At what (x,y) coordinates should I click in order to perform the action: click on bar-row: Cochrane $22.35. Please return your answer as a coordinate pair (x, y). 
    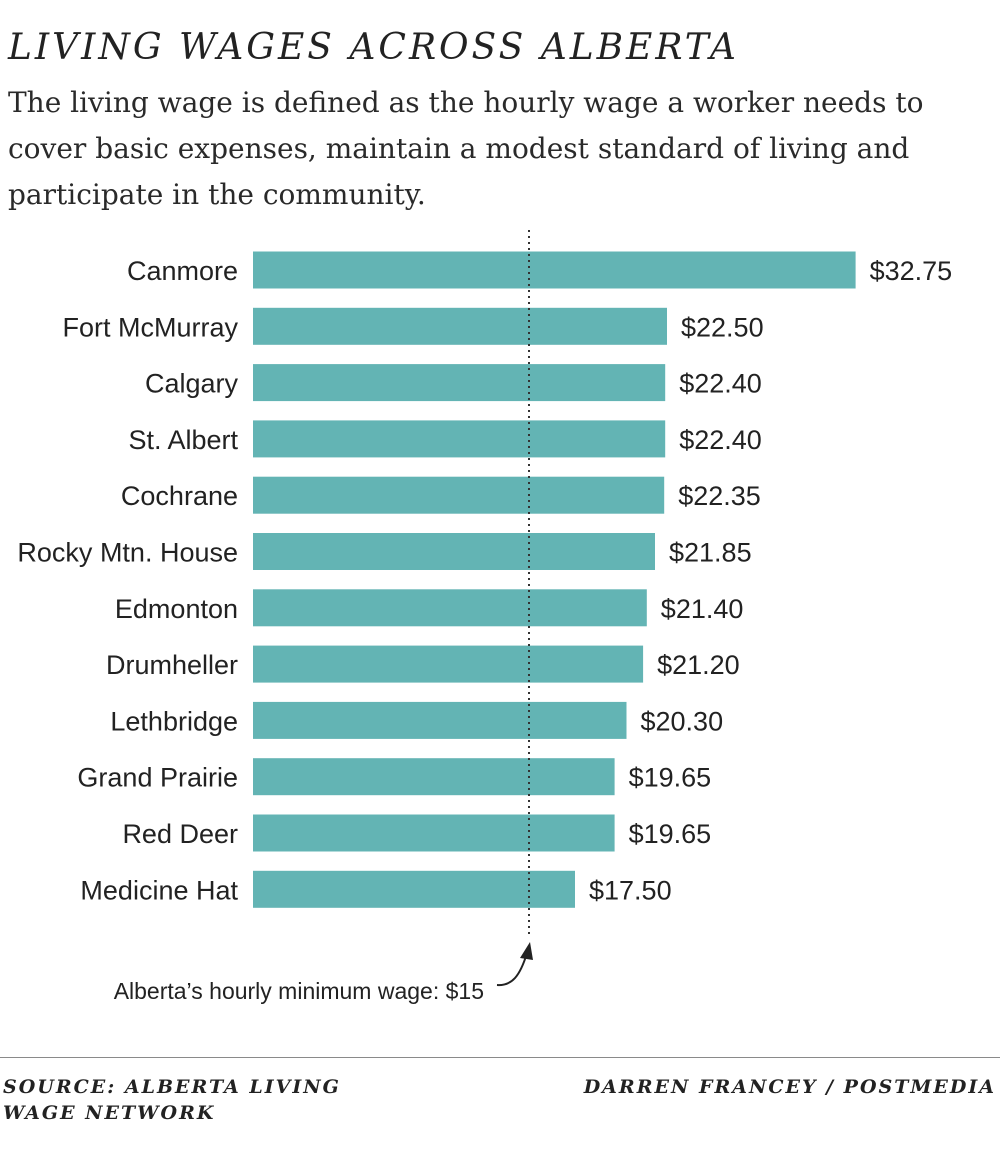
    Looking at the image, I should click on (441, 495).